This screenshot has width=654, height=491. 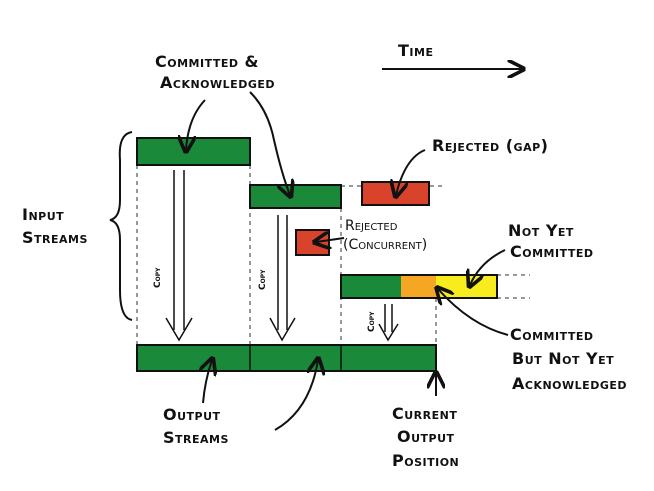 What do you see at coordinates (418, 286) in the screenshot?
I see `stream-3-pending` at bounding box center [418, 286].